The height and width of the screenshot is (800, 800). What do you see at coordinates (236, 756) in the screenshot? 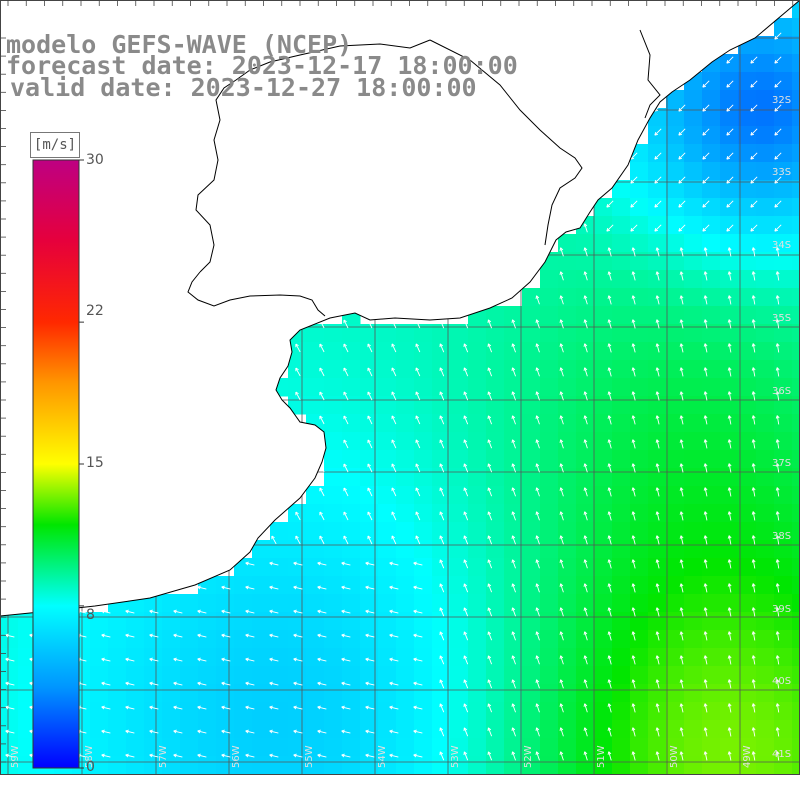
I see `lon-label: 56W` at bounding box center [236, 756].